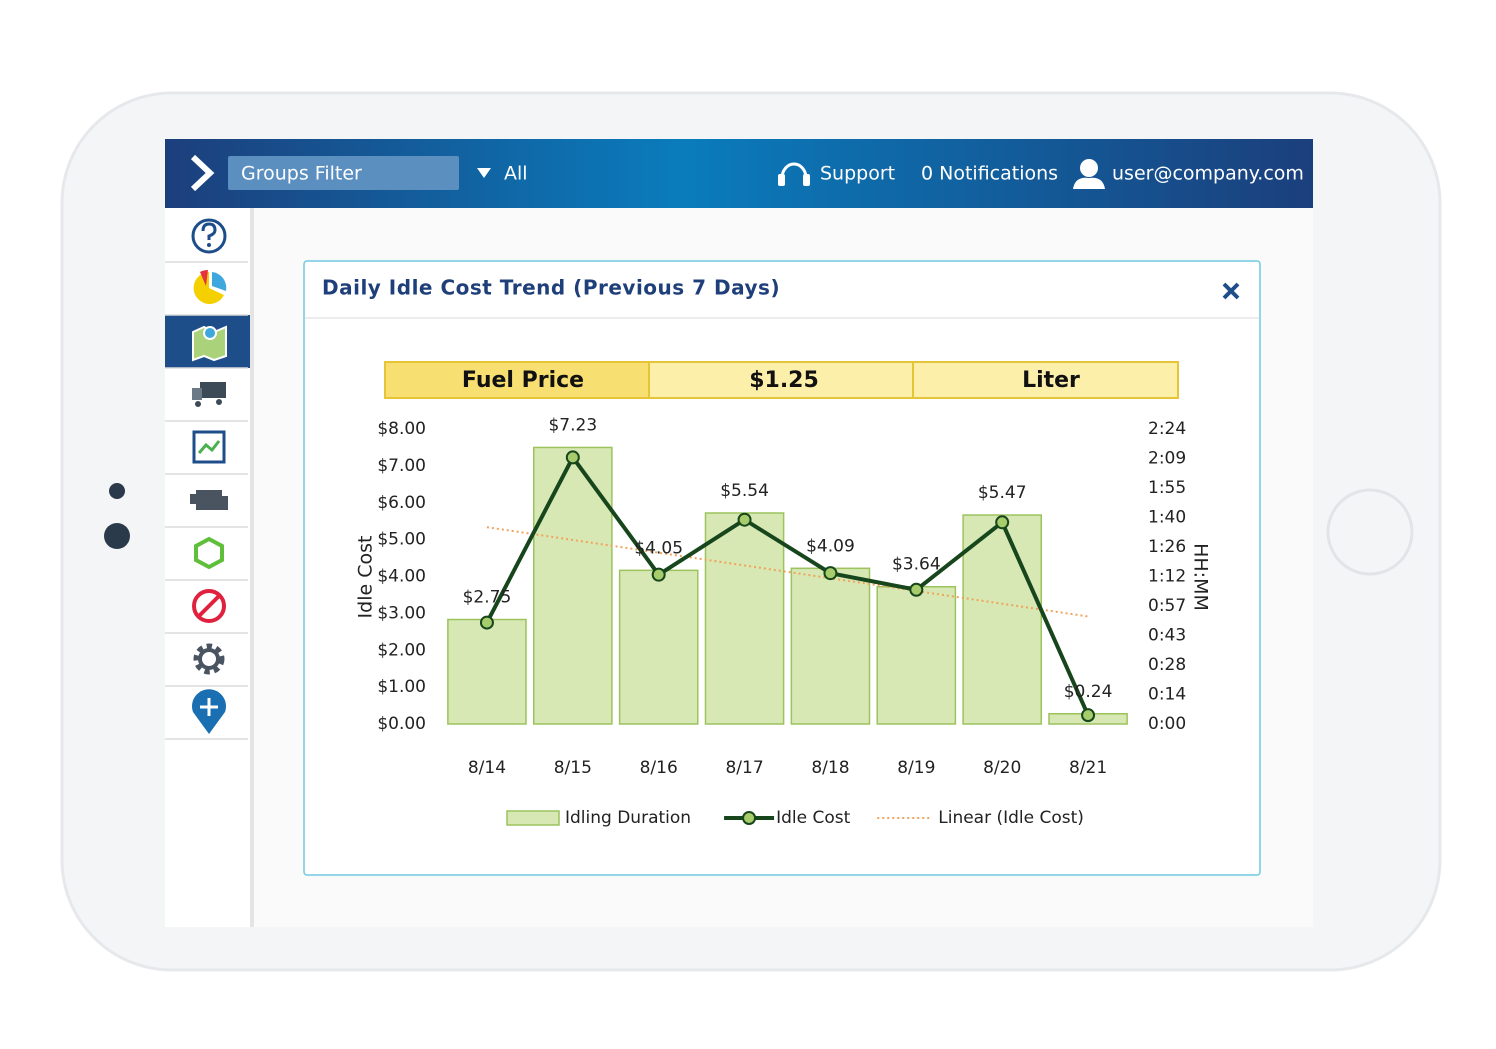 This screenshot has height=1049, width=1496. What do you see at coordinates (1167, 518) in the screenshot?
I see `y2-tick-label: 1:40` at bounding box center [1167, 518].